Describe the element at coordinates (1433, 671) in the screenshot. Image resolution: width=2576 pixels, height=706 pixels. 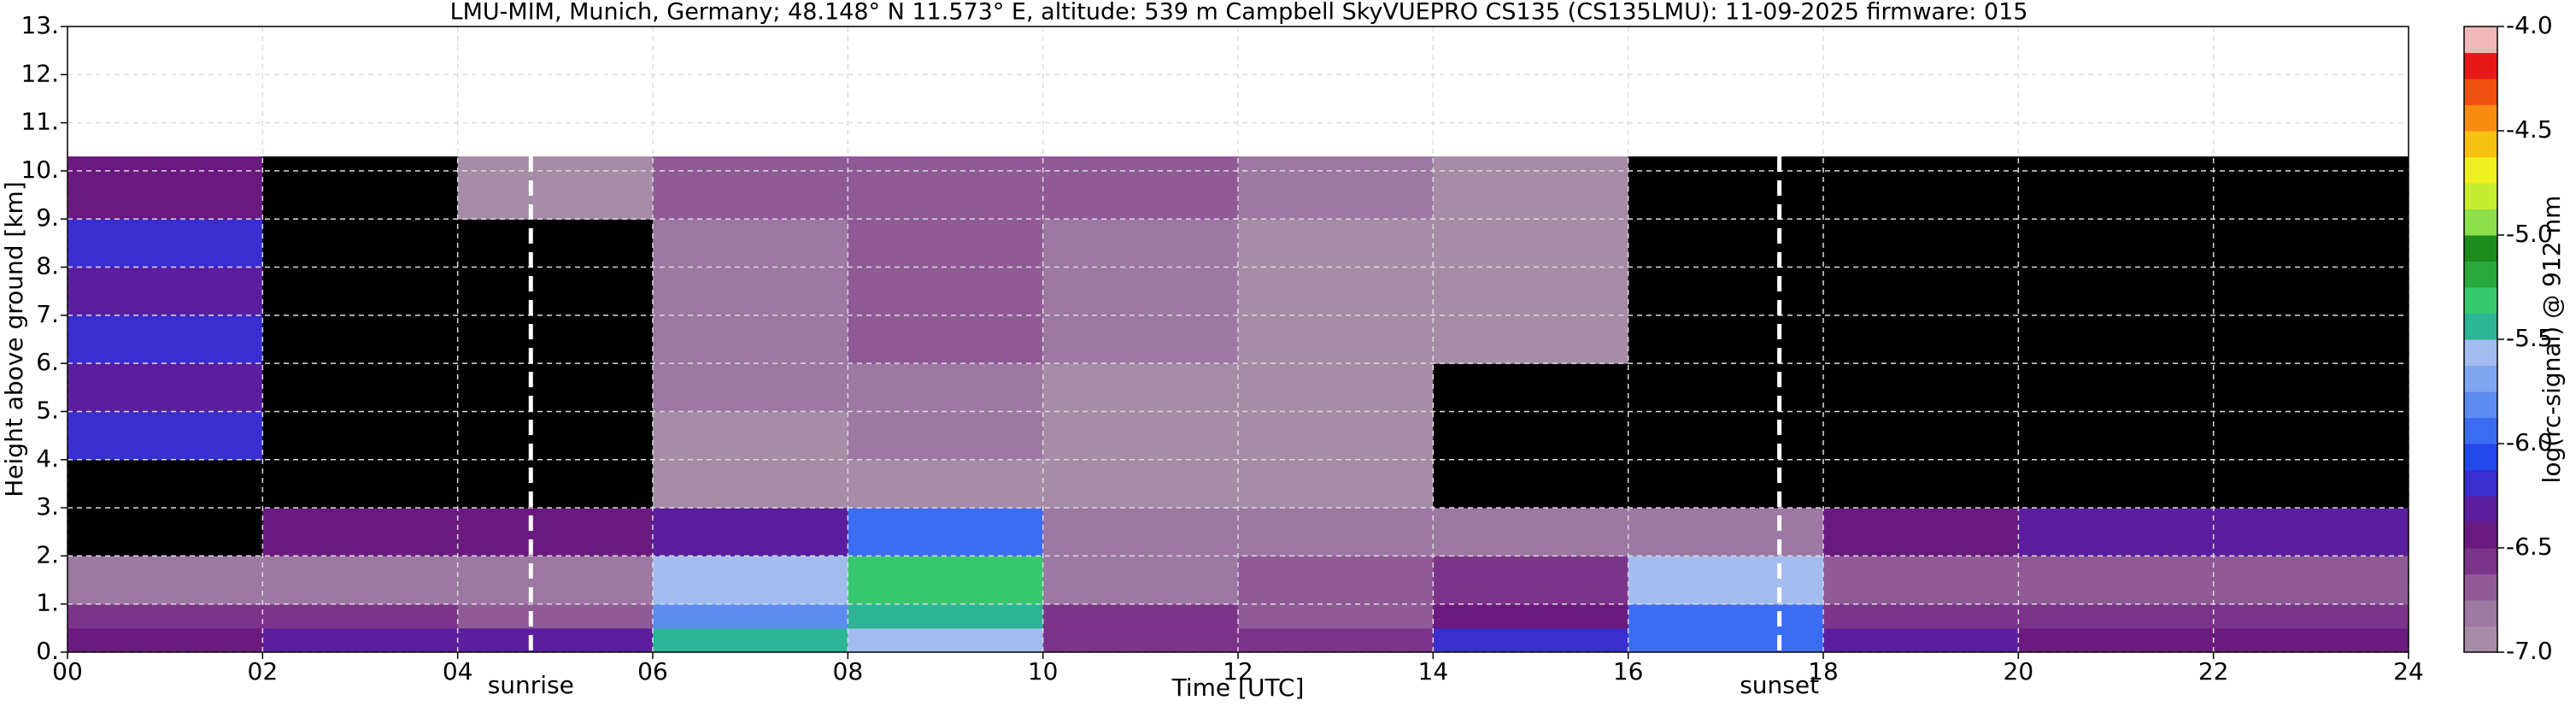
I see `x-tick-label: 14` at that location.